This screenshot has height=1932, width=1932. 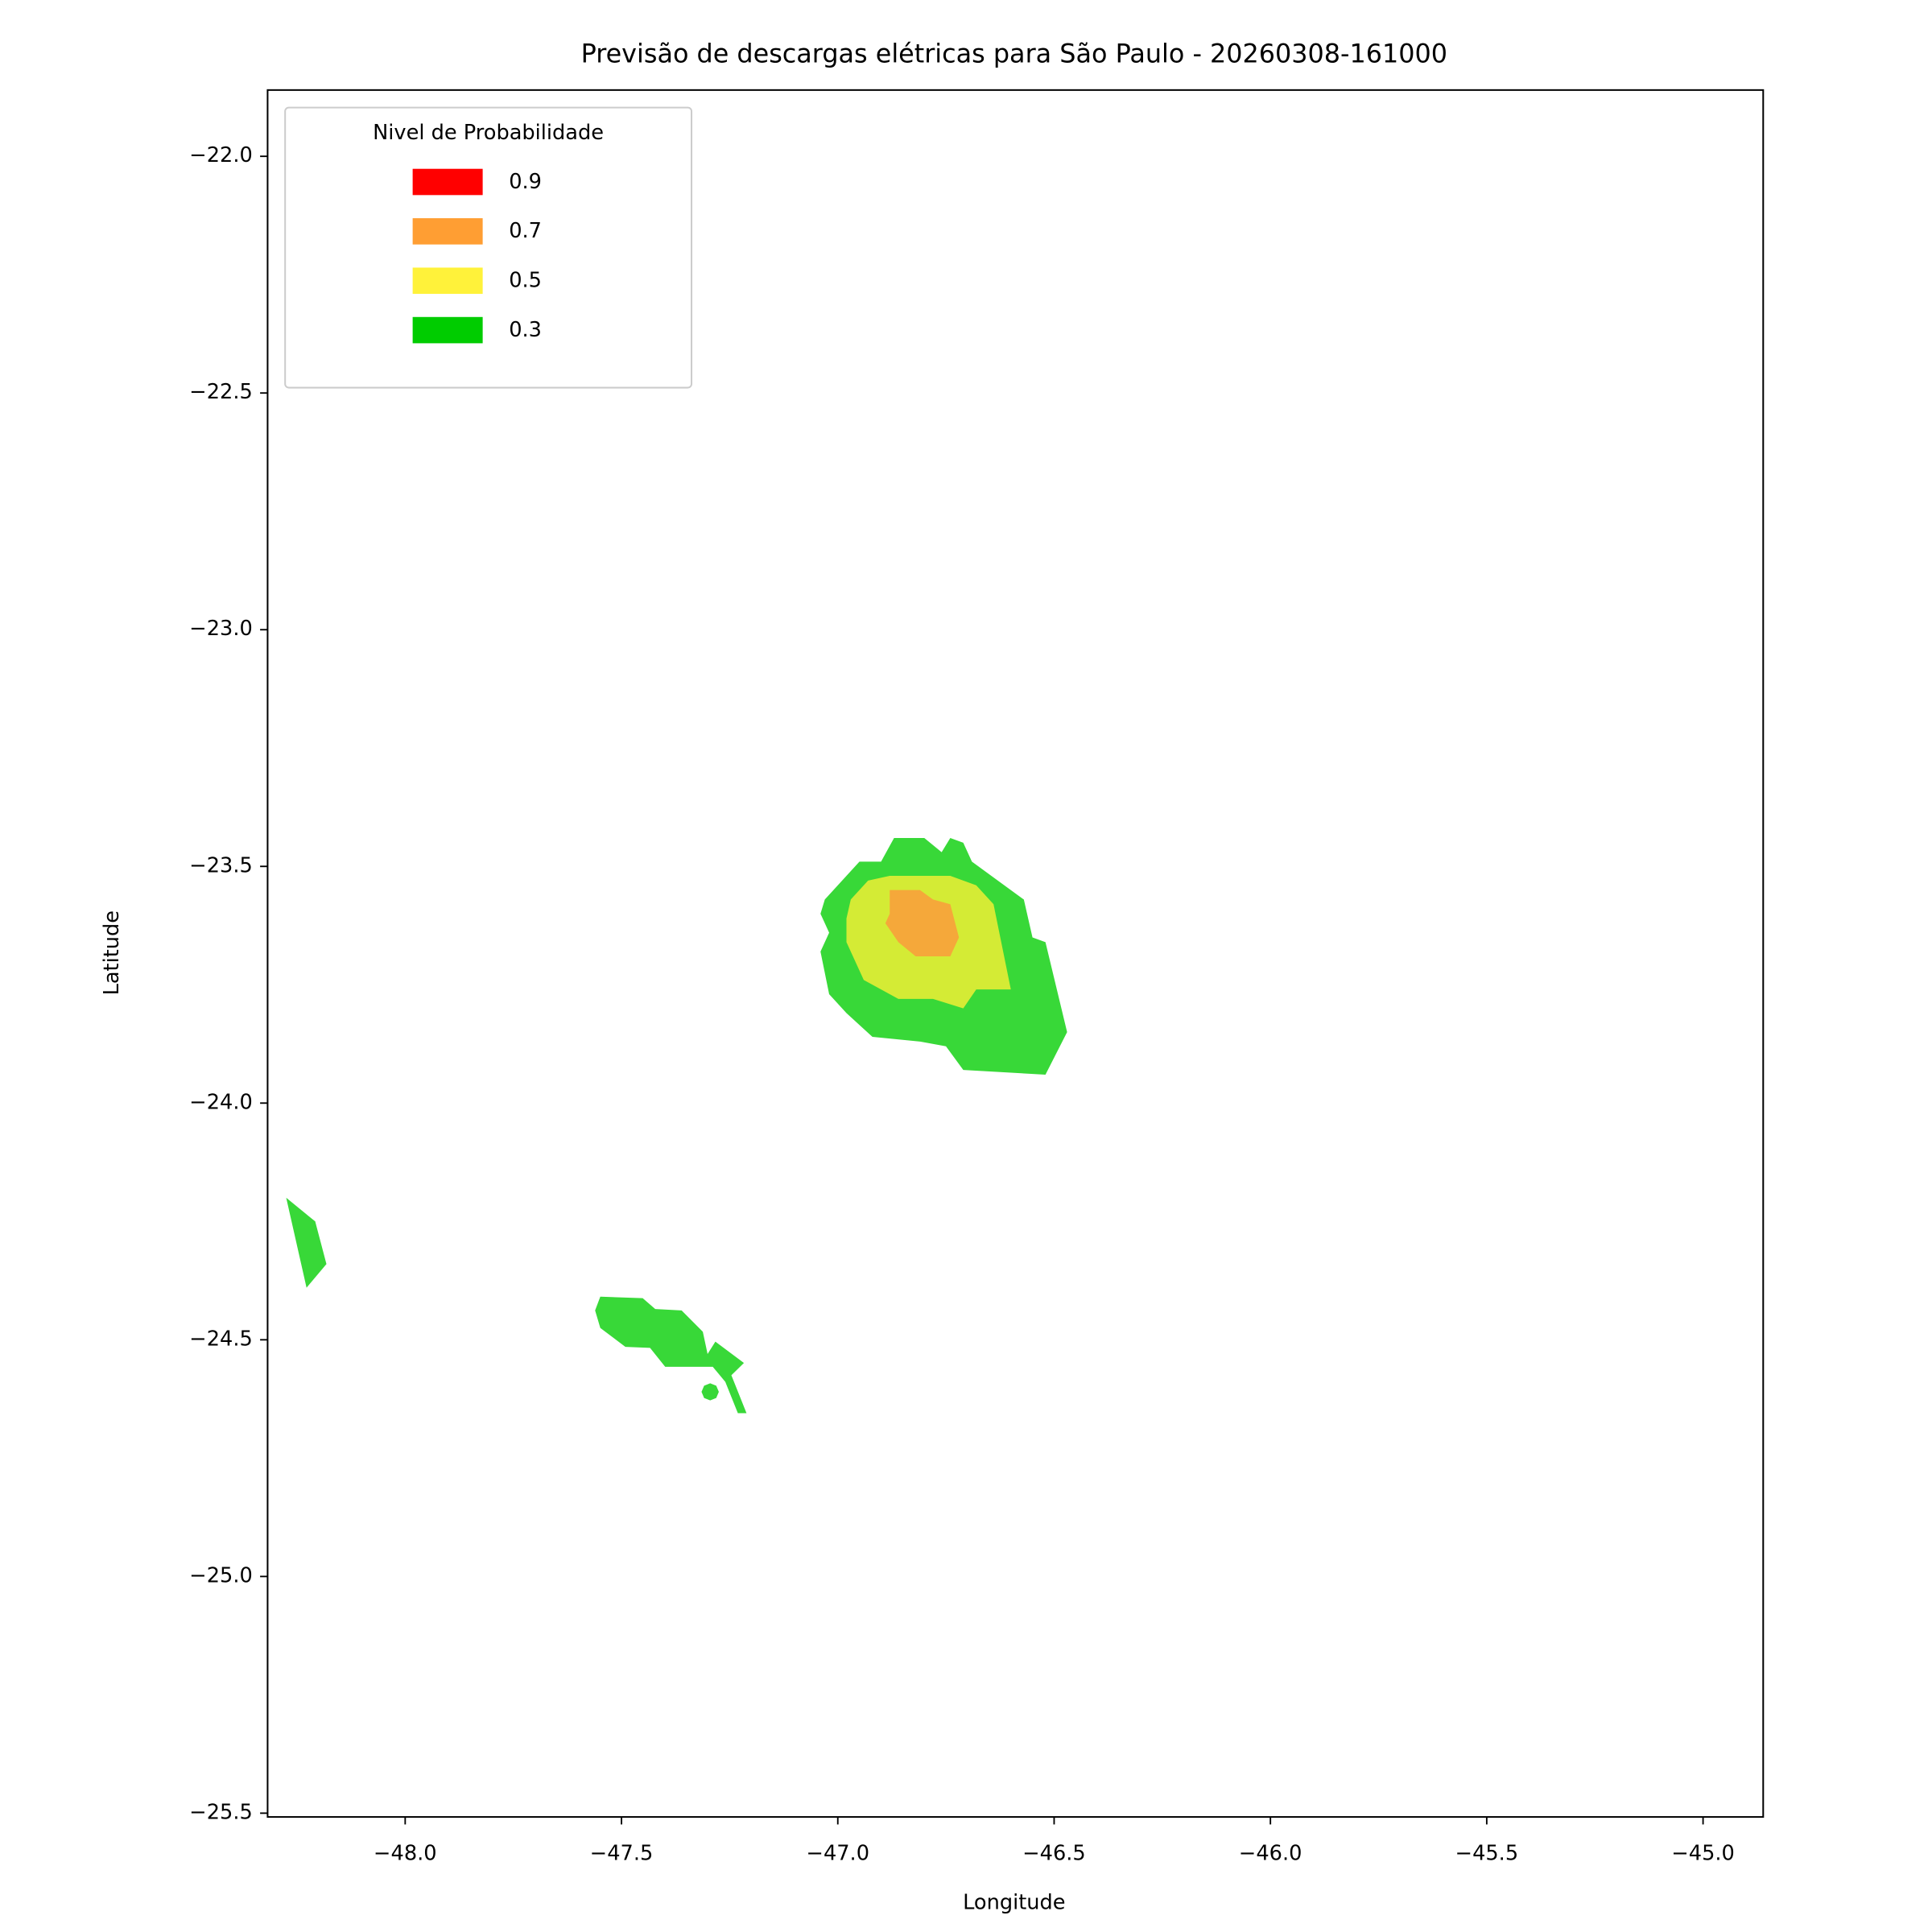 I want to click on legend-label: 0.7, so click(x=525, y=231).